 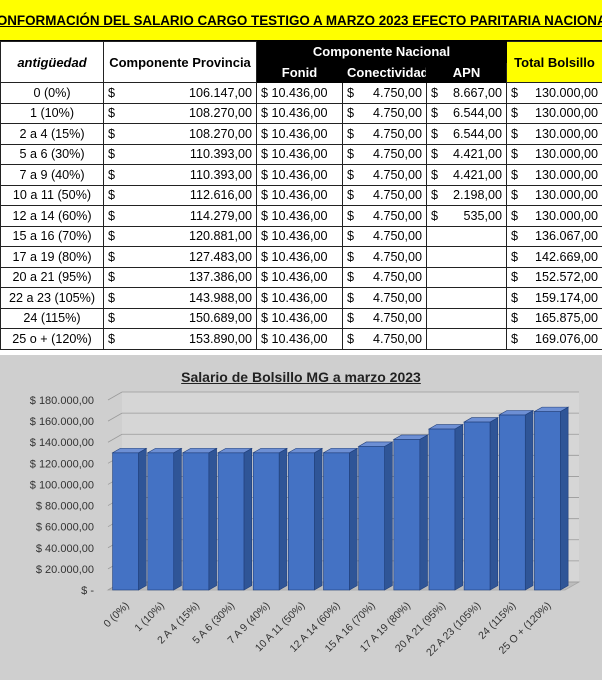 What do you see at coordinates (52, 154) in the screenshot?
I see `cell-antiguedad-value: 5 a 6 (30%)` at bounding box center [52, 154].